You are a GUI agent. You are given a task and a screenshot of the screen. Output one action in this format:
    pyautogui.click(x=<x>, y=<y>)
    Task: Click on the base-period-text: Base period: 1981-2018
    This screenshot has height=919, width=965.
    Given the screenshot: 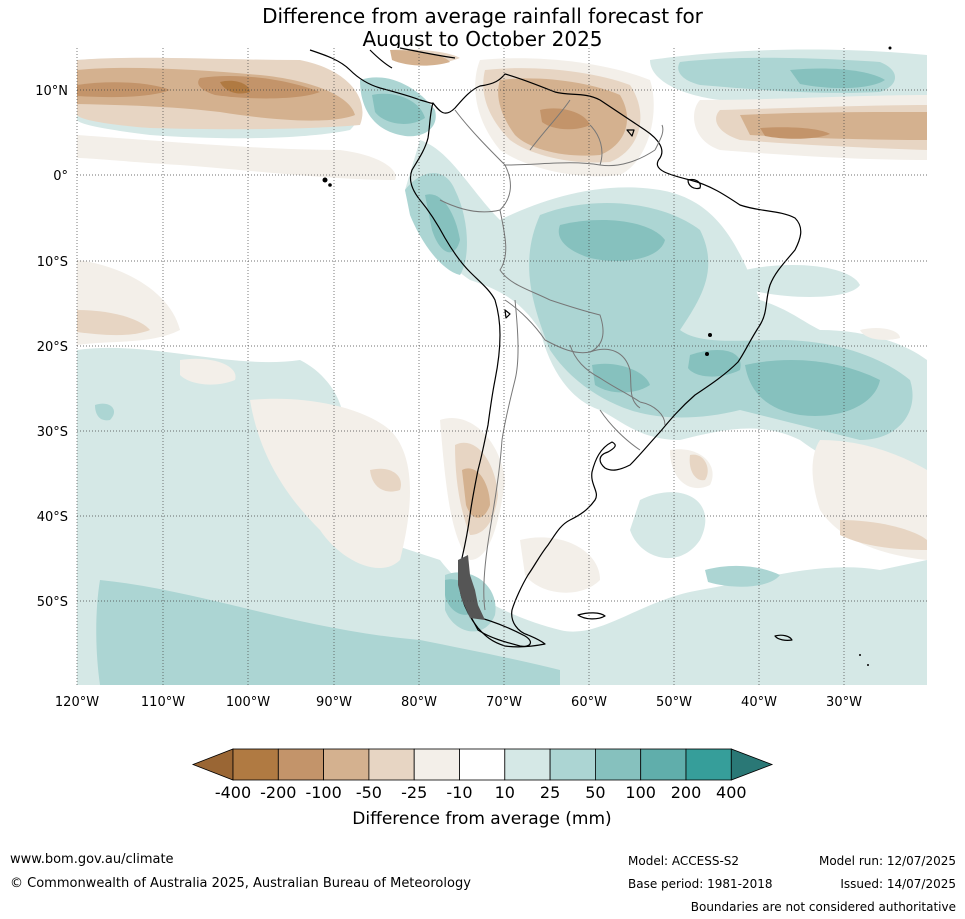 What is the action you would take?
    pyautogui.click(x=700, y=884)
    